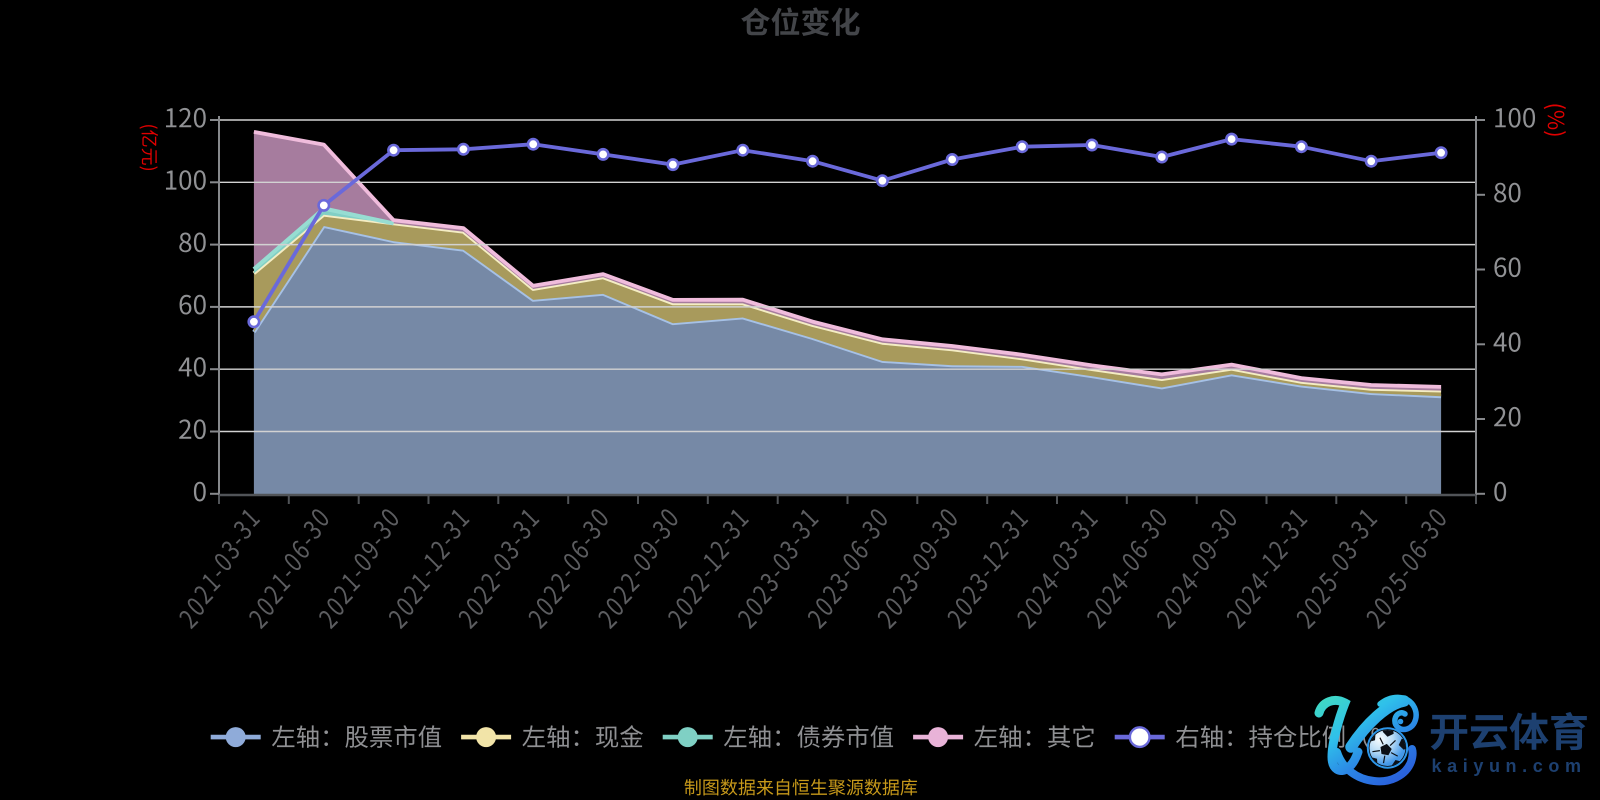  Describe the element at coordinates (1507, 766) in the screenshot. I see `svg-text: kaiyun.com` at that location.